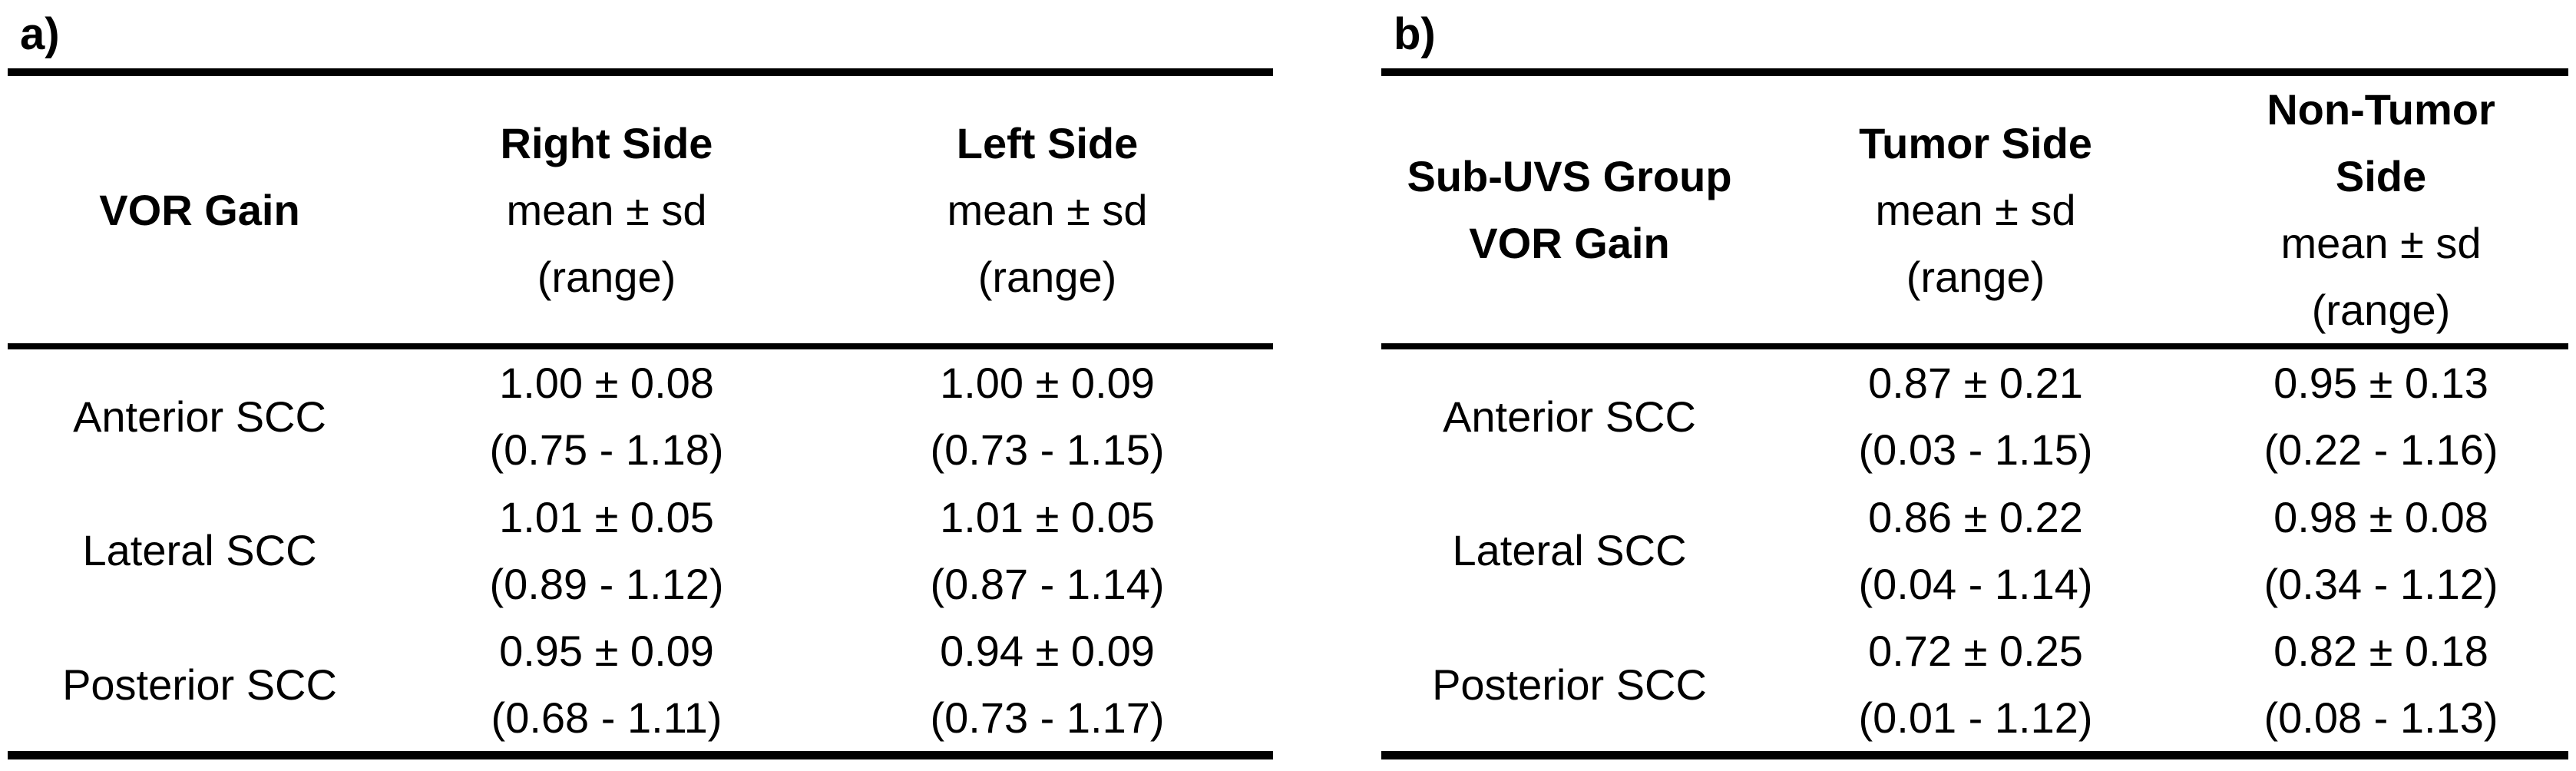 The height and width of the screenshot is (771, 2576). What do you see at coordinates (1047, 550) in the screenshot?
I see `cell-left-lateral: 1.01 ± 0.05 (0.87 - 1.14)` at bounding box center [1047, 550].